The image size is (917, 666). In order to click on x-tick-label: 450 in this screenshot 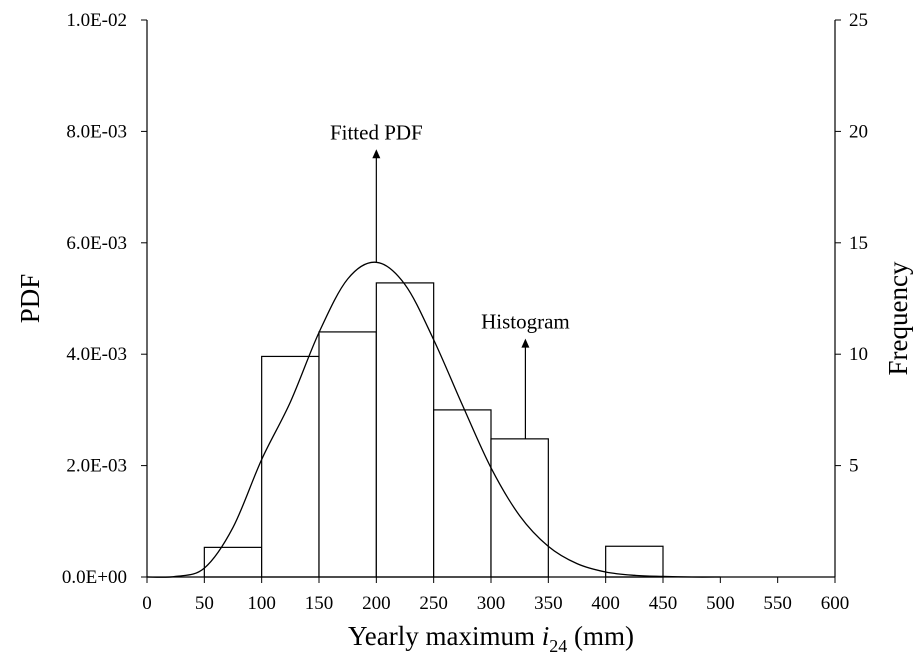, I will do `click(663, 603)`.